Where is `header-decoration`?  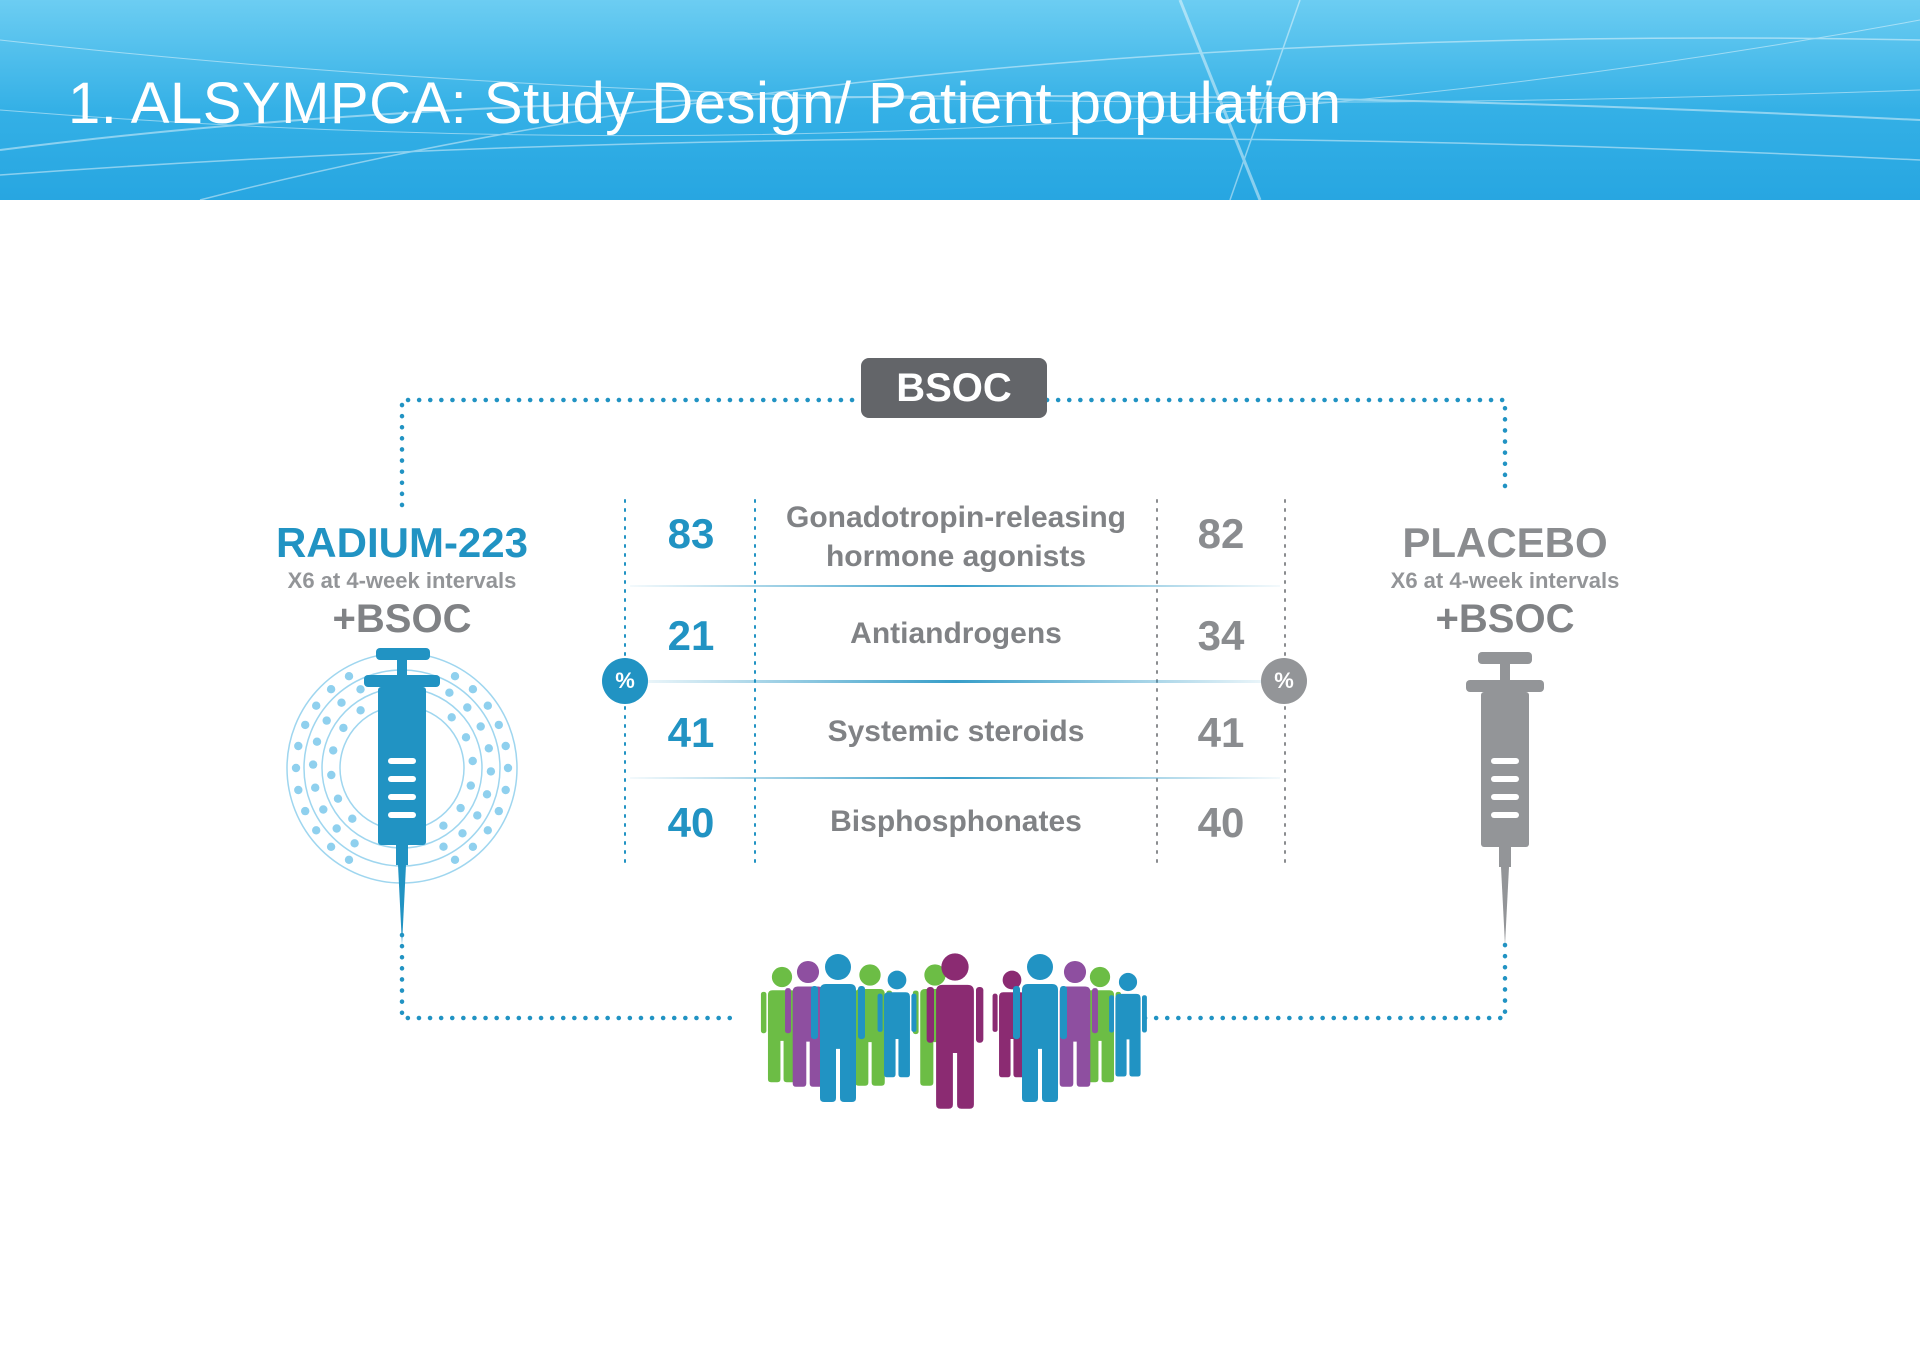 header-decoration is located at coordinates (960, 100).